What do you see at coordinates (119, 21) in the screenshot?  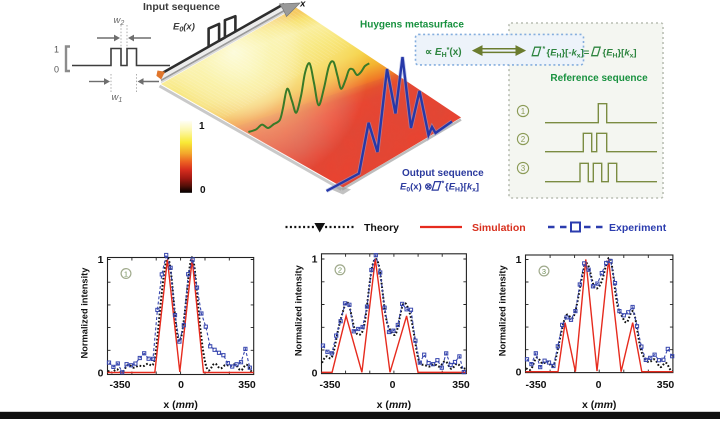 I see `svg-text: w2` at bounding box center [119, 21].